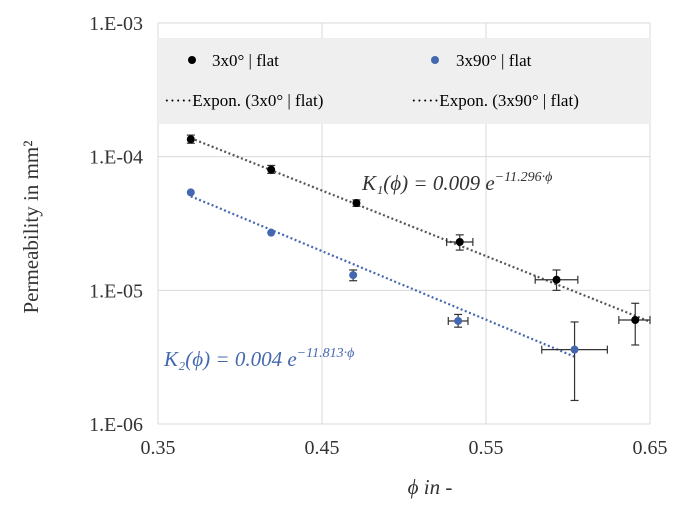 This screenshot has width=677, height=507. I want to click on y-axis-label: Permeability in mm², so click(31, 226).